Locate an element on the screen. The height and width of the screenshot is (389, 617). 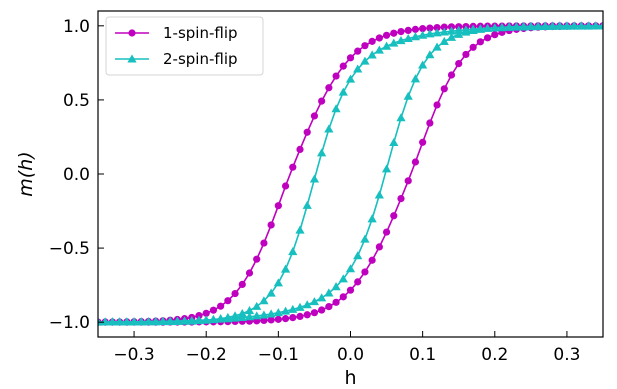
y-tick-label: −1.0 is located at coordinates (69, 323).